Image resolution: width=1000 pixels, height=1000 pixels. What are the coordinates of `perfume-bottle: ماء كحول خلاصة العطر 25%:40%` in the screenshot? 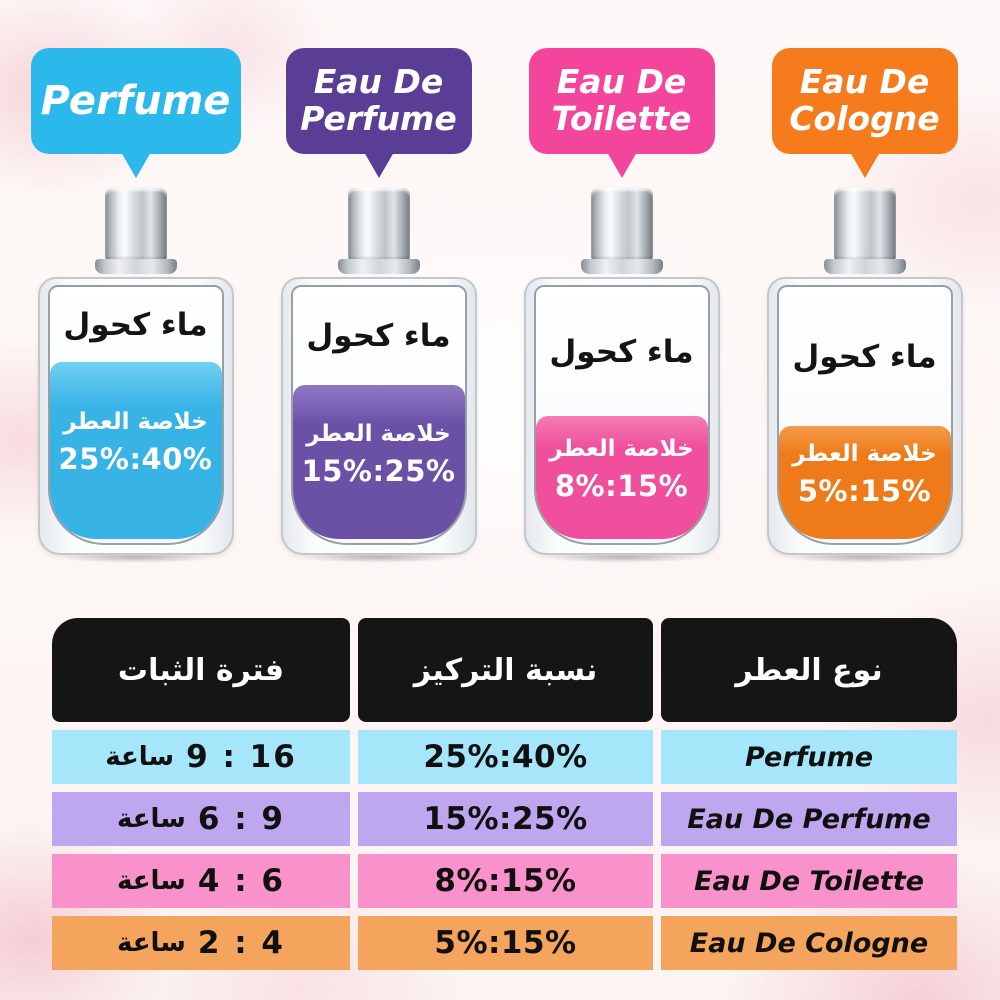 It's located at (135, 376).